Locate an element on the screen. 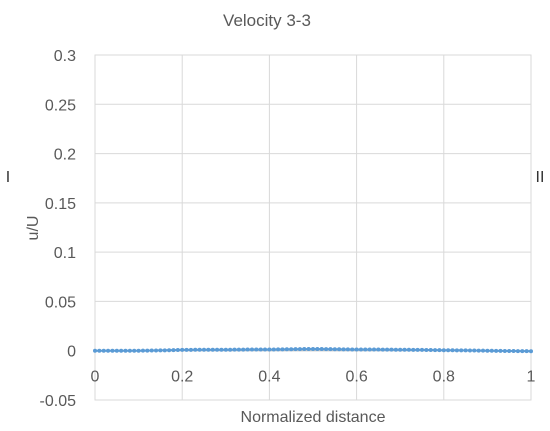 The width and height of the screenshot is (550, 431). y-tick-label: 0 is located at coordinates (71, 352).